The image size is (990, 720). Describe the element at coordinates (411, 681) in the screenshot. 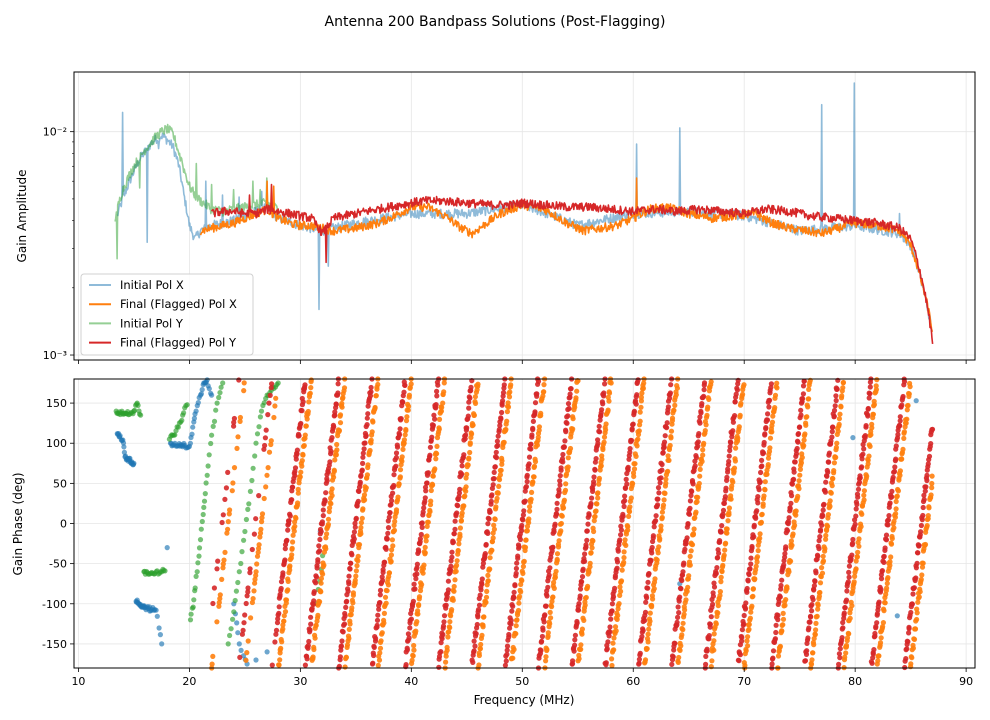

I see `phase-x-tick-label: 40` at that location.